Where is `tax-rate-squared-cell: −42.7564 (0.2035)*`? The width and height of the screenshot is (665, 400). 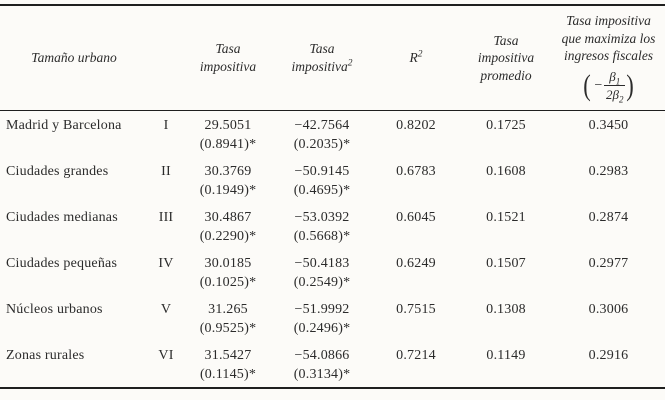
tax-rate-squared-cell: −42.7564 (0.2035)* is located at coordinates (322, 134).